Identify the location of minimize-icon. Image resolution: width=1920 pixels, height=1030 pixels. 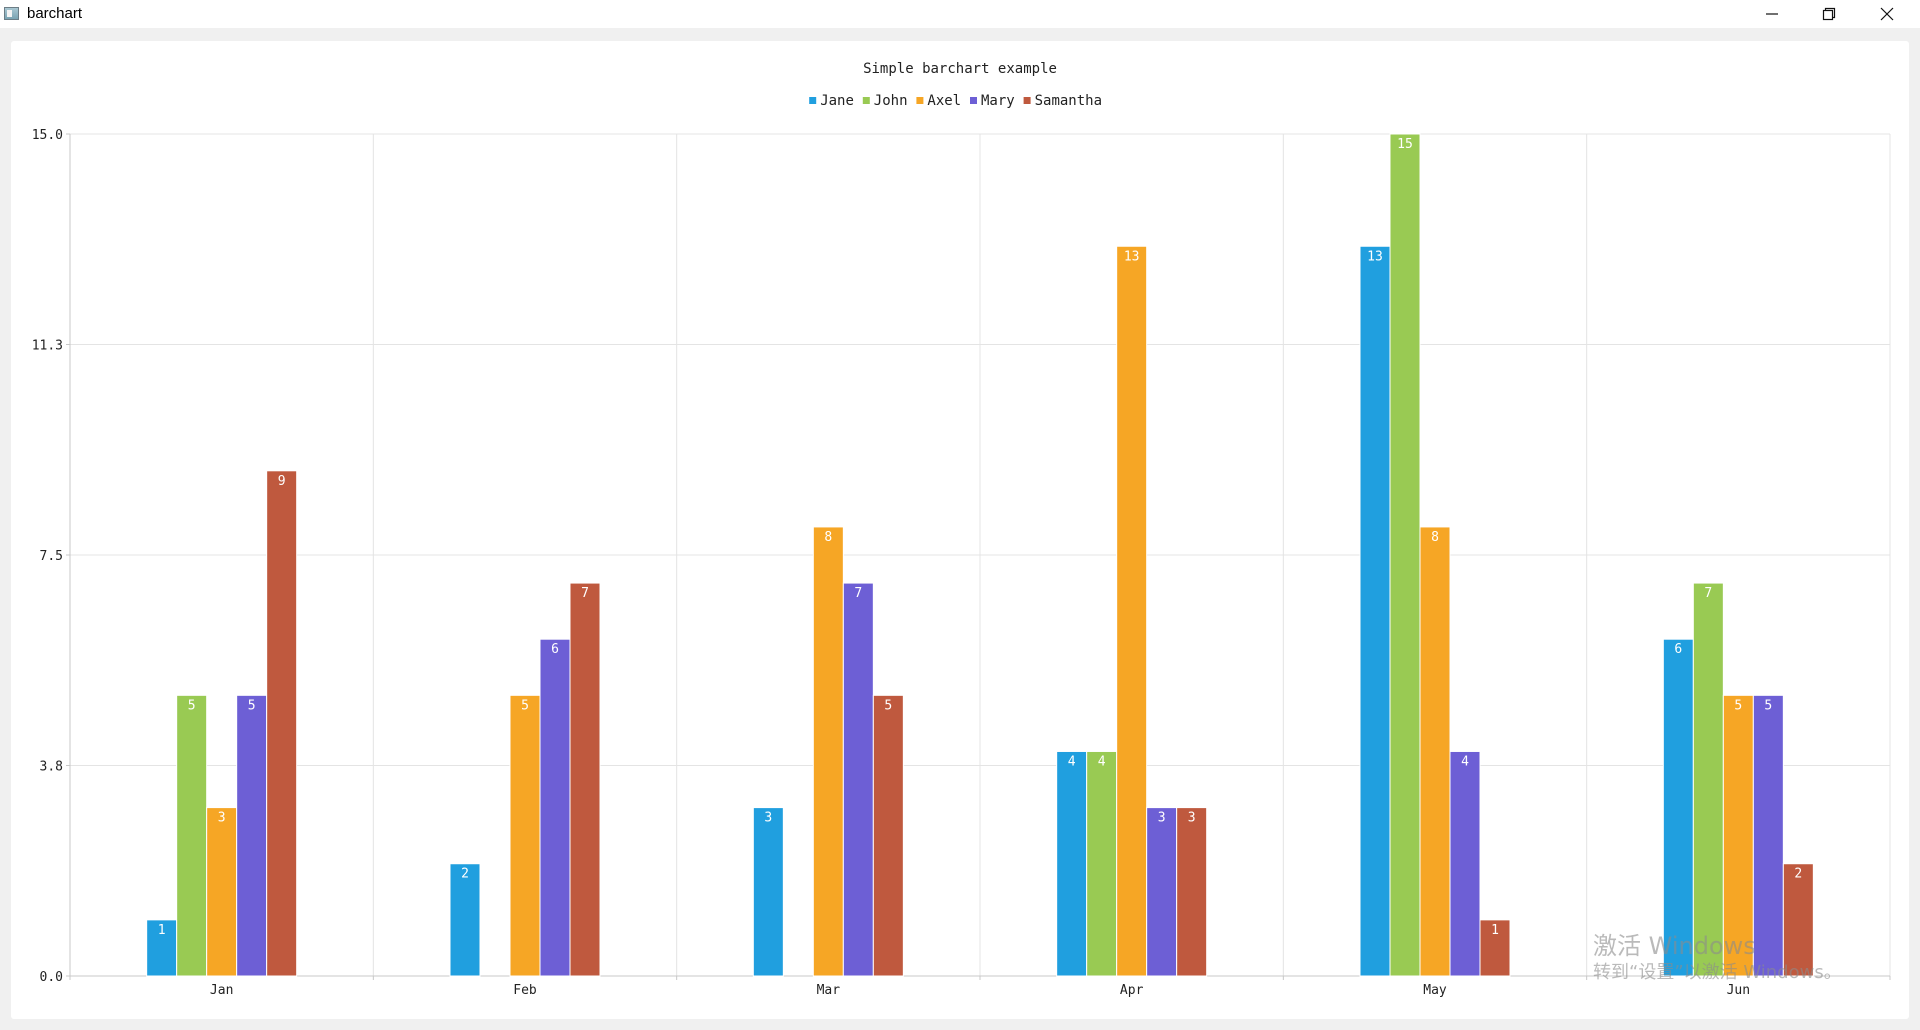
(1772, 14).